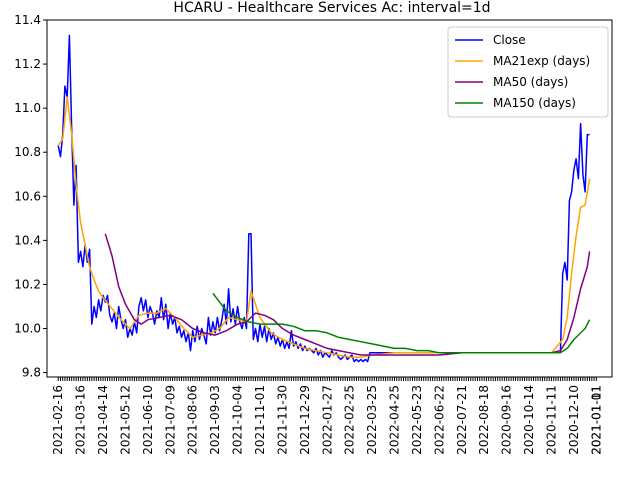 Image resolution: width=640 pixels, height=480 pixels. What do you see at coordinates (238, 420) in the screenshot?
I see `x-tick-label: 2021-10-04` at bounding box center [238, 420].